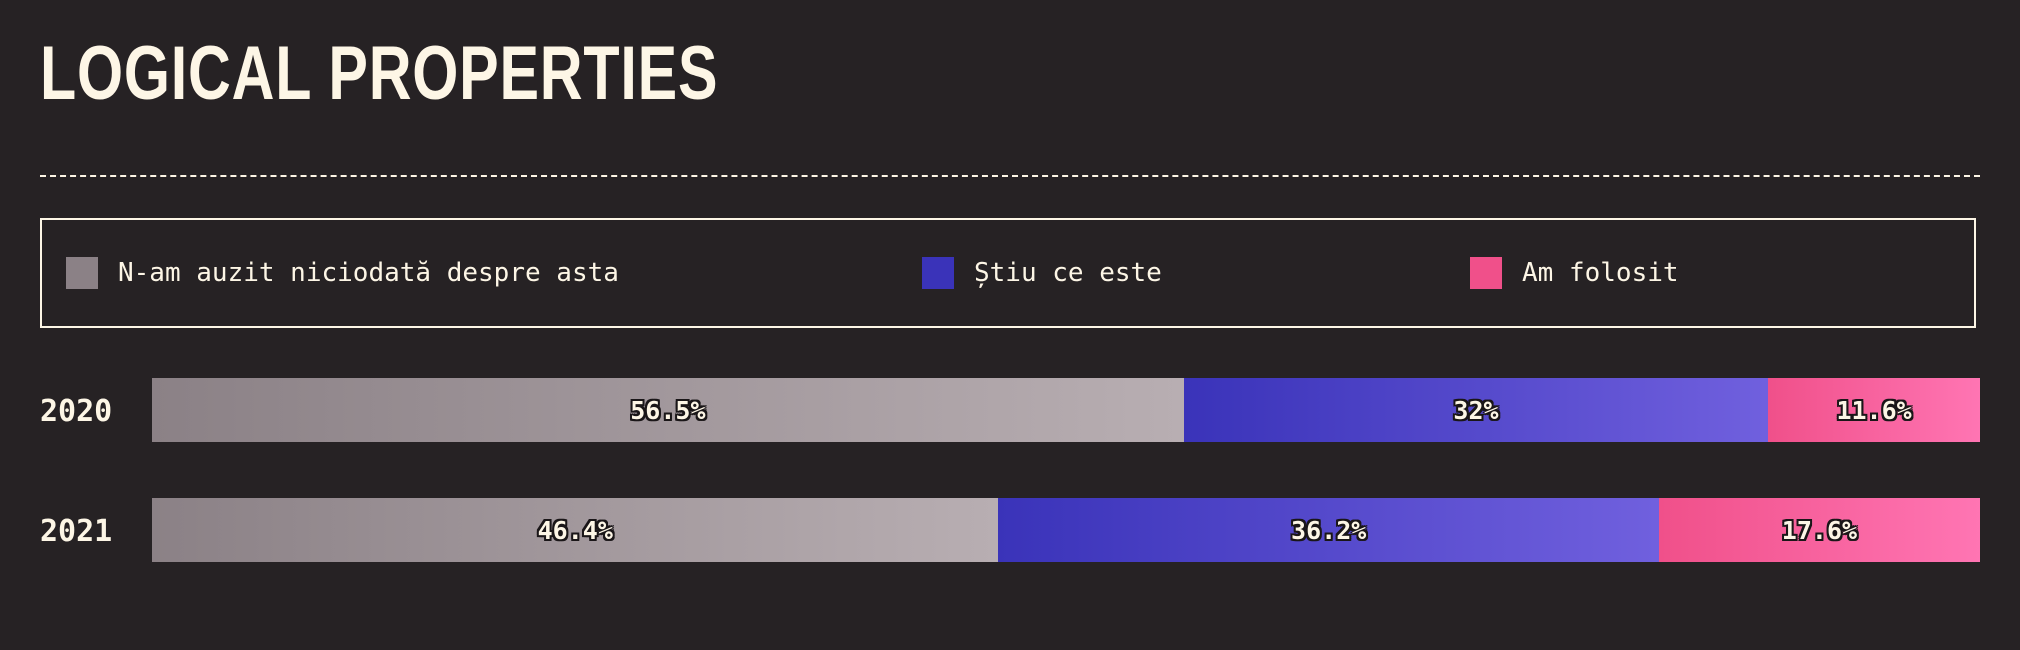 The image size is (2020, 650). I want to click on bar-track-2020: 56.5% 32% 11.6%, so click(1066, 410).